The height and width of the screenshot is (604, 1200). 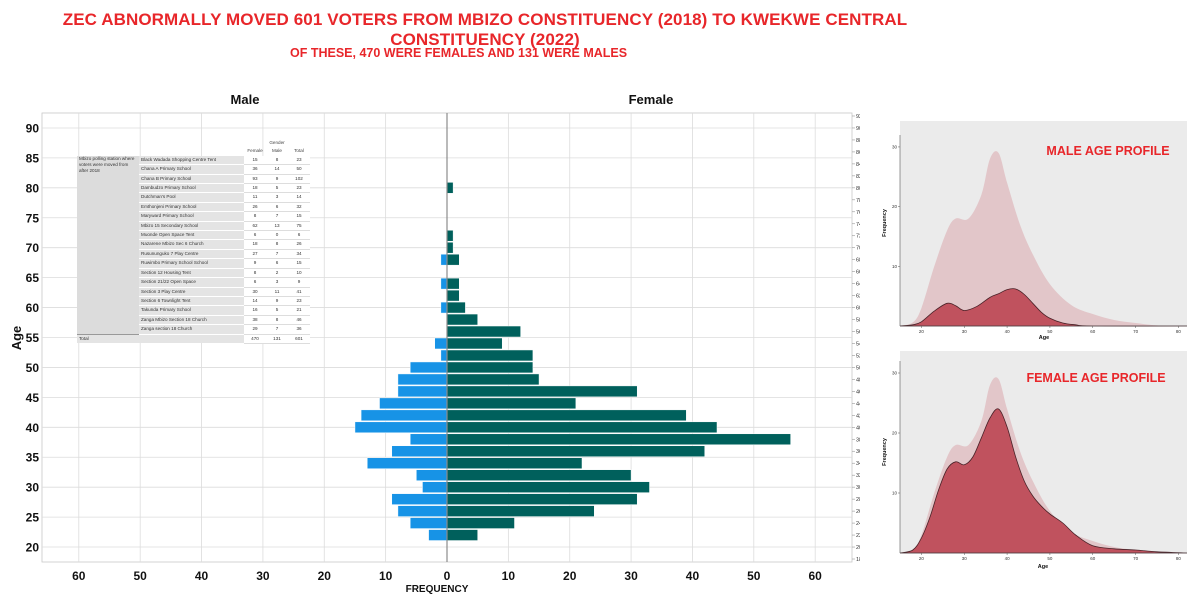 I want to click on right-age-tick: 60, so click(x=858, y=309).